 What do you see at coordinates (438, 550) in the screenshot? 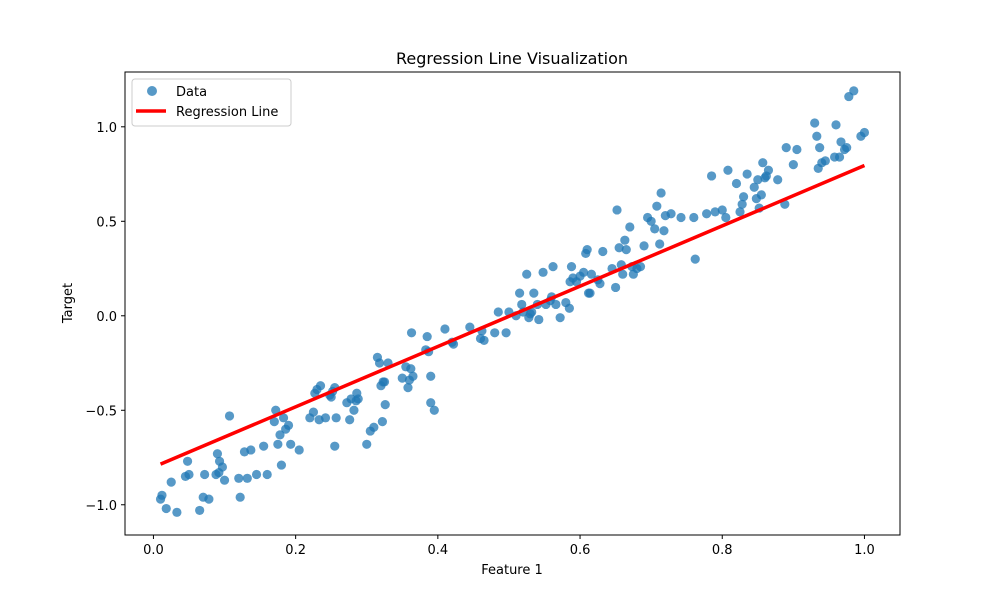
I see `x-tick-label: 0.4` at bounding box center [438, 550].